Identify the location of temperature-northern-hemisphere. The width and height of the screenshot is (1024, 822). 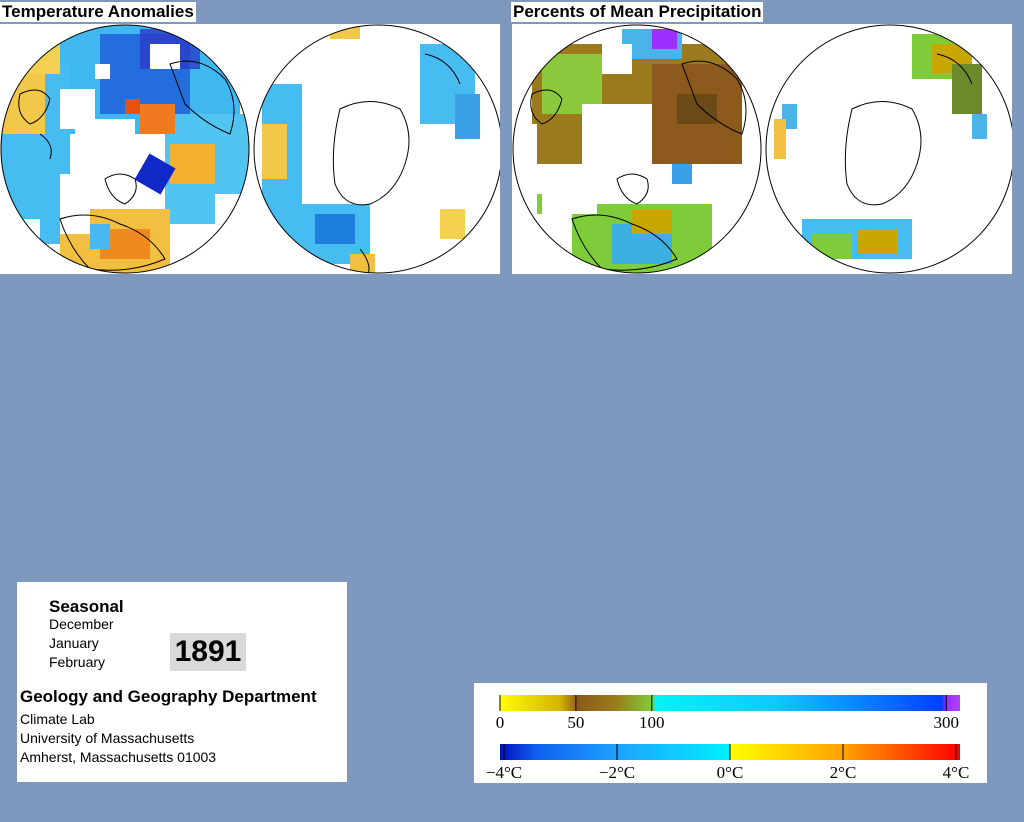
(125, 149).